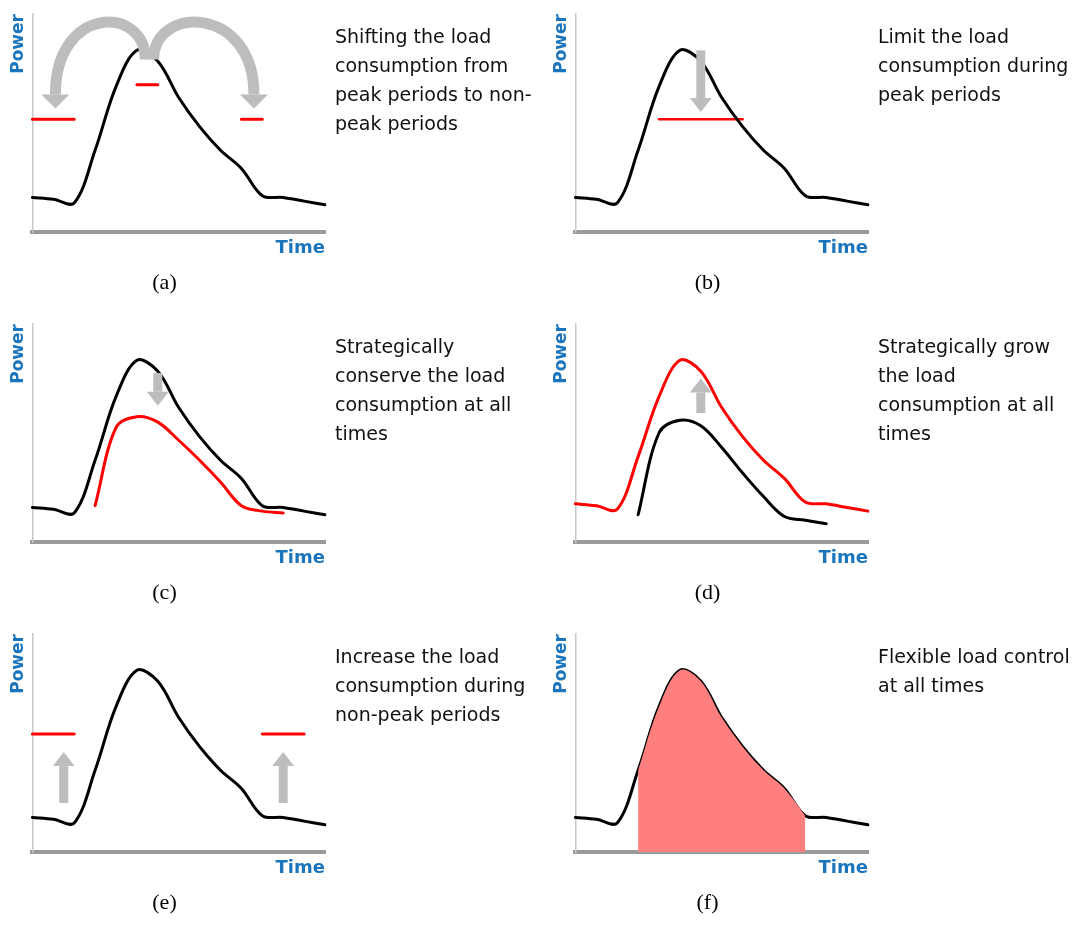 This screenshot has width=1087, height=931. What do you see at coordinates (707, 901) in the screenshot?
I see `text: (f)` at bounding box center [707, 901].